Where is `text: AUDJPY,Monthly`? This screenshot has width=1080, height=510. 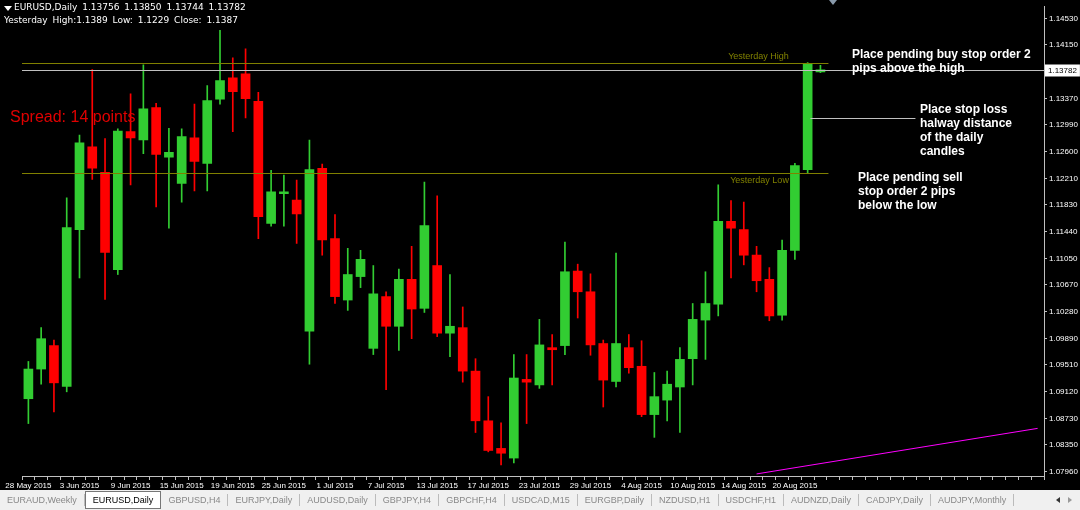 text: AUDJPY,Monthly is located at coordinates (972, 500).